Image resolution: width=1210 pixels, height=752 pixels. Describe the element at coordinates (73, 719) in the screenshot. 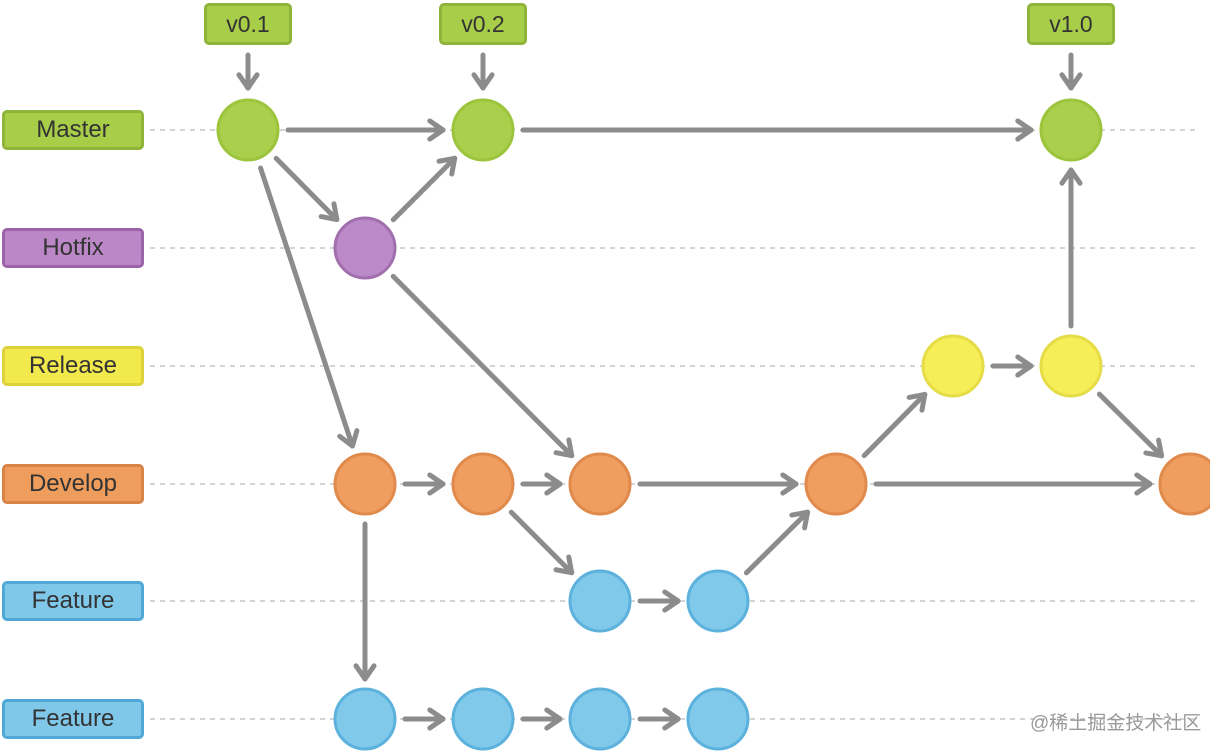

I see `lane-label-feature2: Feature` at that location.